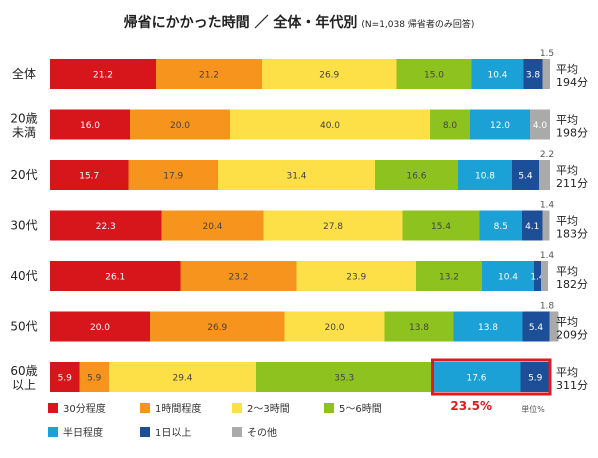 This screenshot has height=458, width=598. I want to click on data-label: 15.4, so click(441, 227).